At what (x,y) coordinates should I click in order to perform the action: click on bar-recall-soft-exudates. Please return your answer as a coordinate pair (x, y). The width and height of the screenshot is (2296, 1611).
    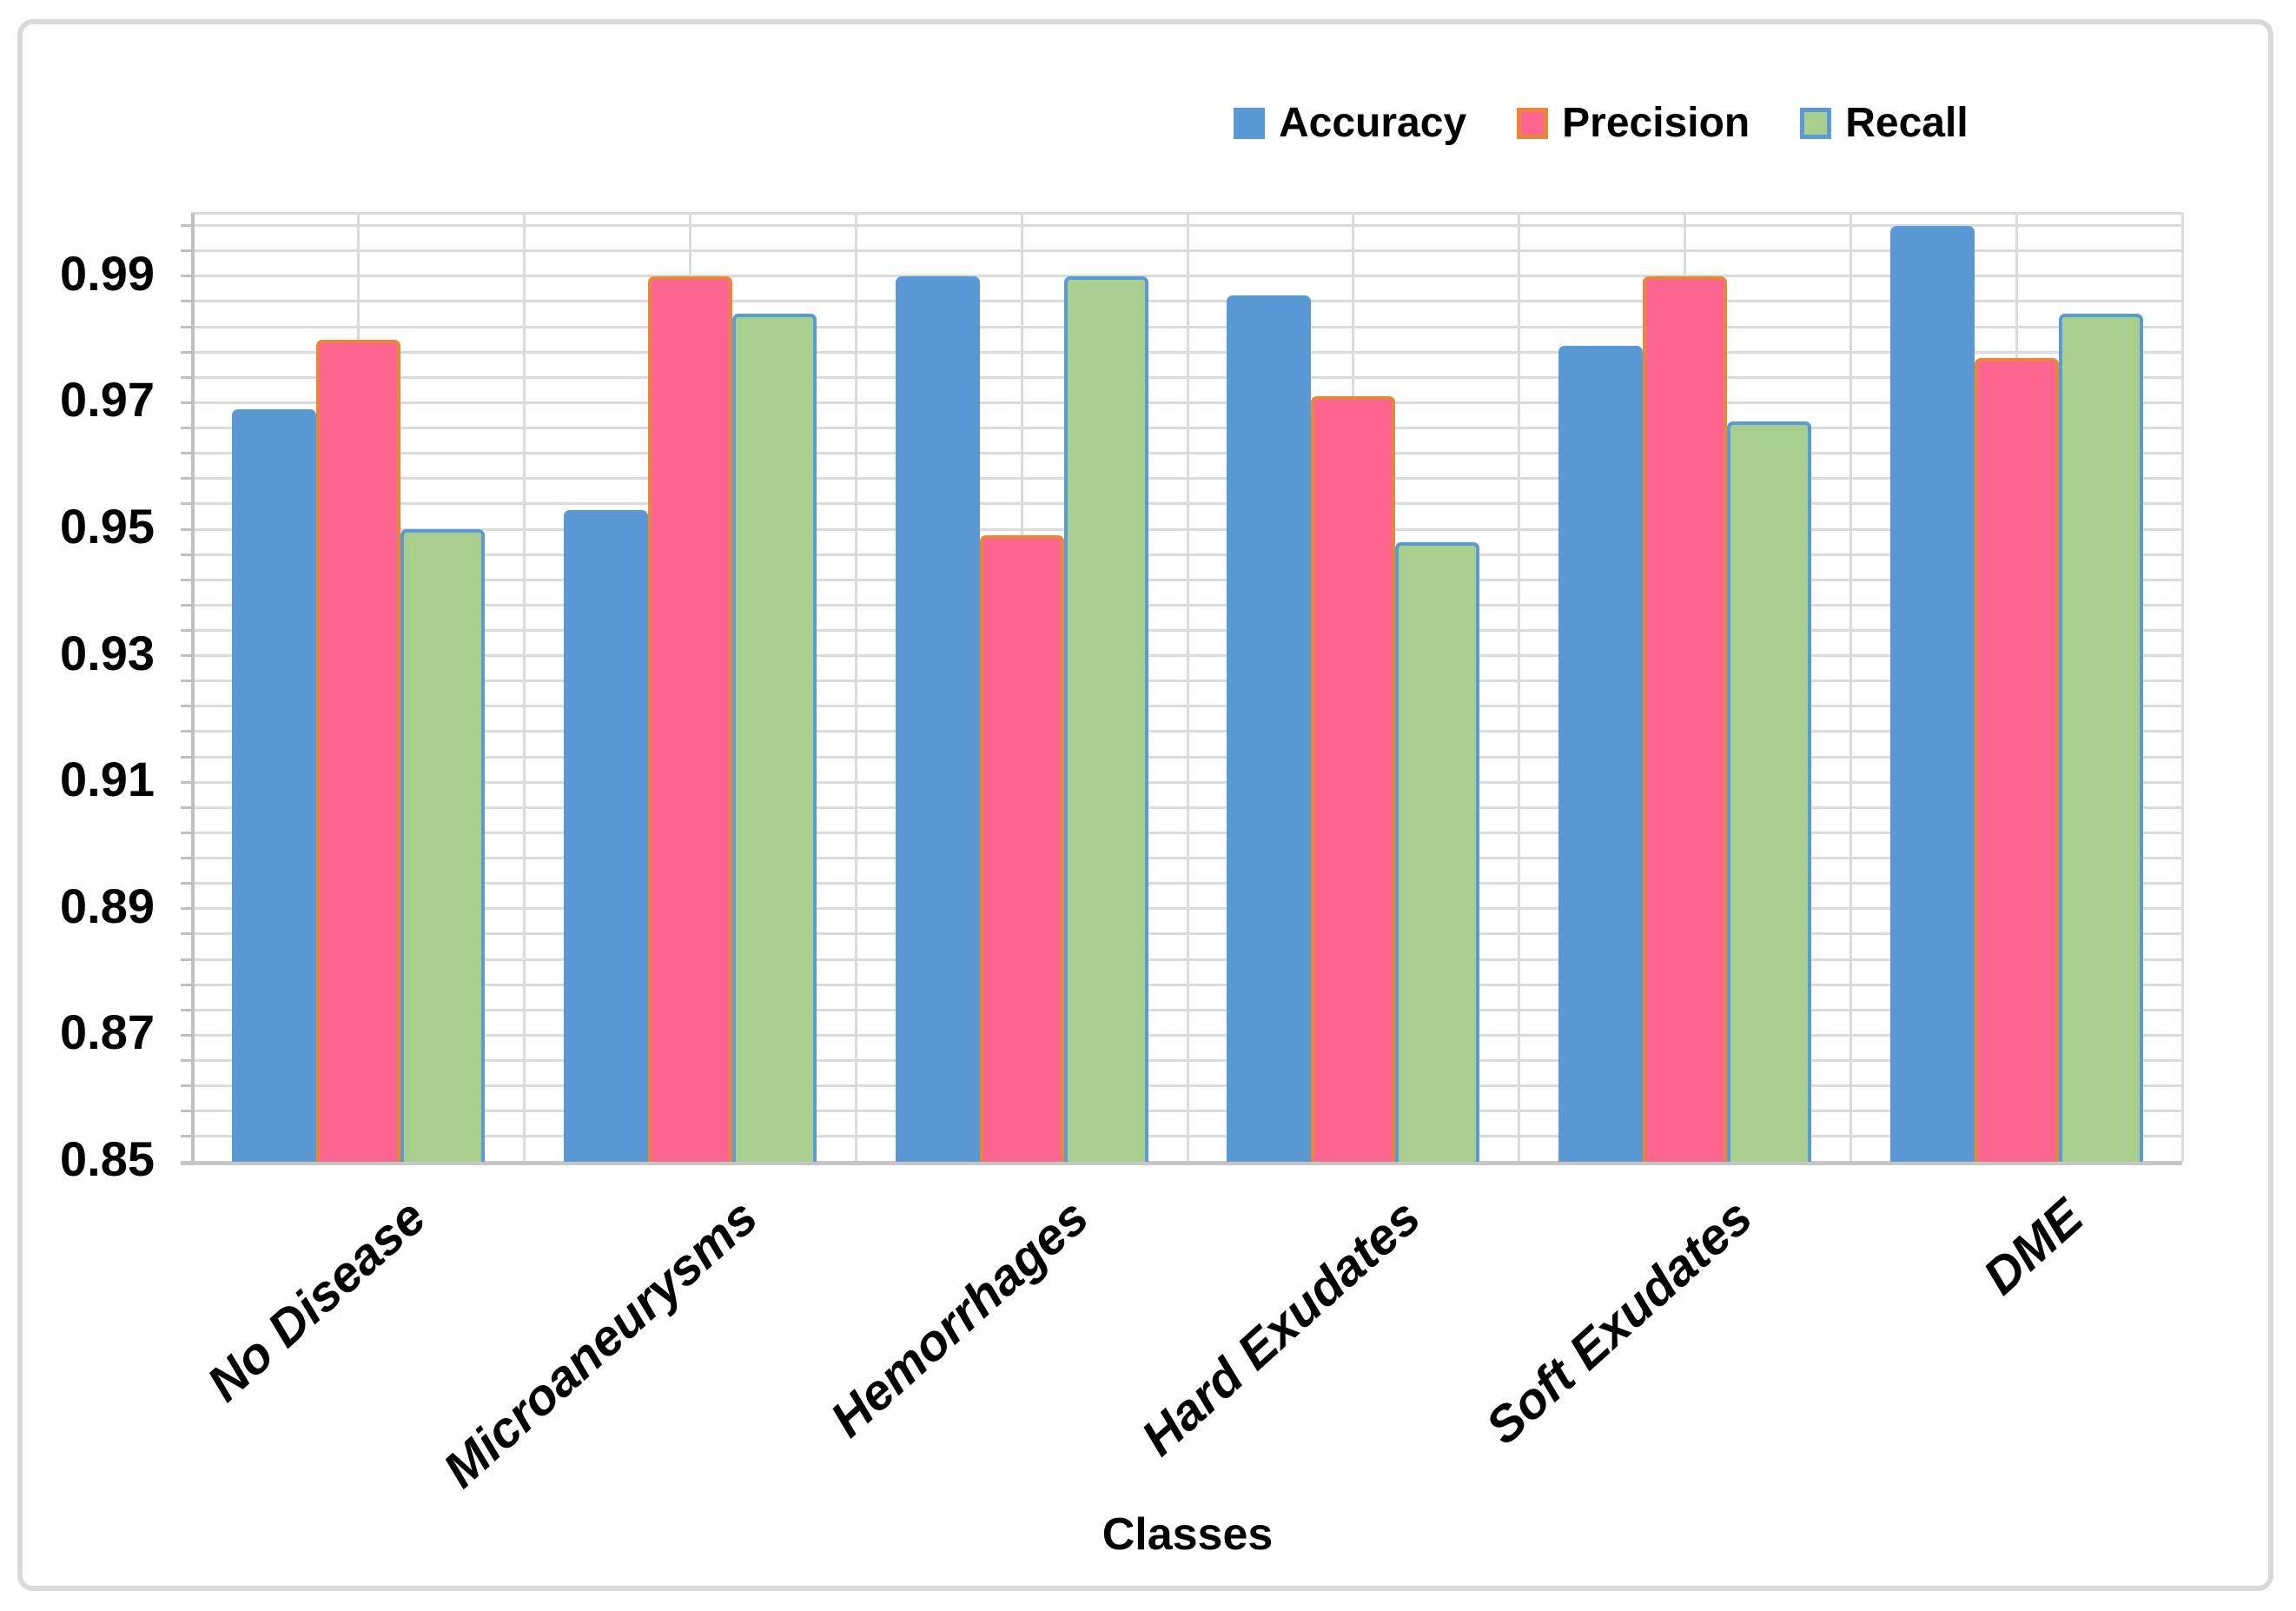
    Looking at the image, I should click on (1769, 791).